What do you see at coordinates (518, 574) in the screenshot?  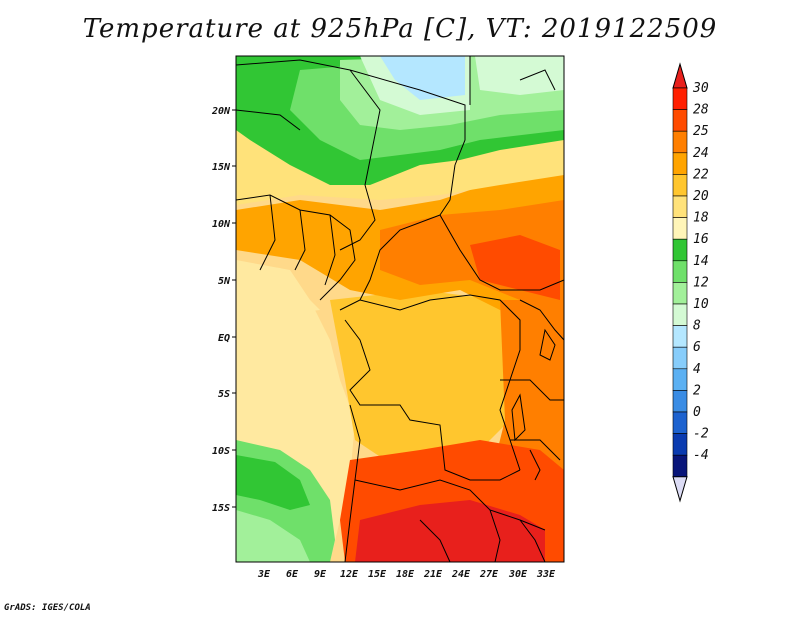 I see `lon-tick-label: 30E` at bounding box center [518, 574].